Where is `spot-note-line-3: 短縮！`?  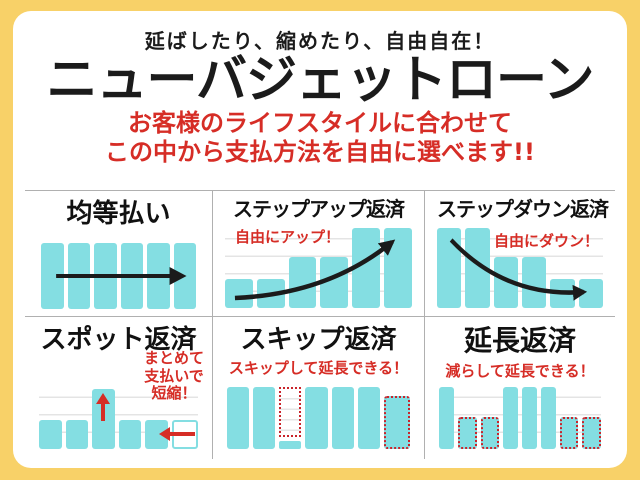 spot-note-line-3: 短縮！ is located at coordinates (174, 393).